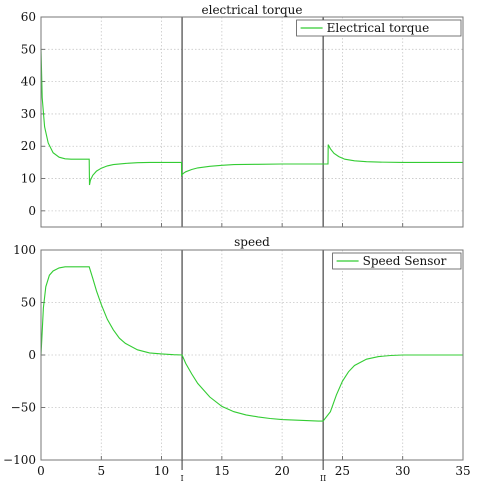 Image resolution: width=486 pixels, height=489 pixels. I want to click on x-tick-label: 0, so click(41, 471).